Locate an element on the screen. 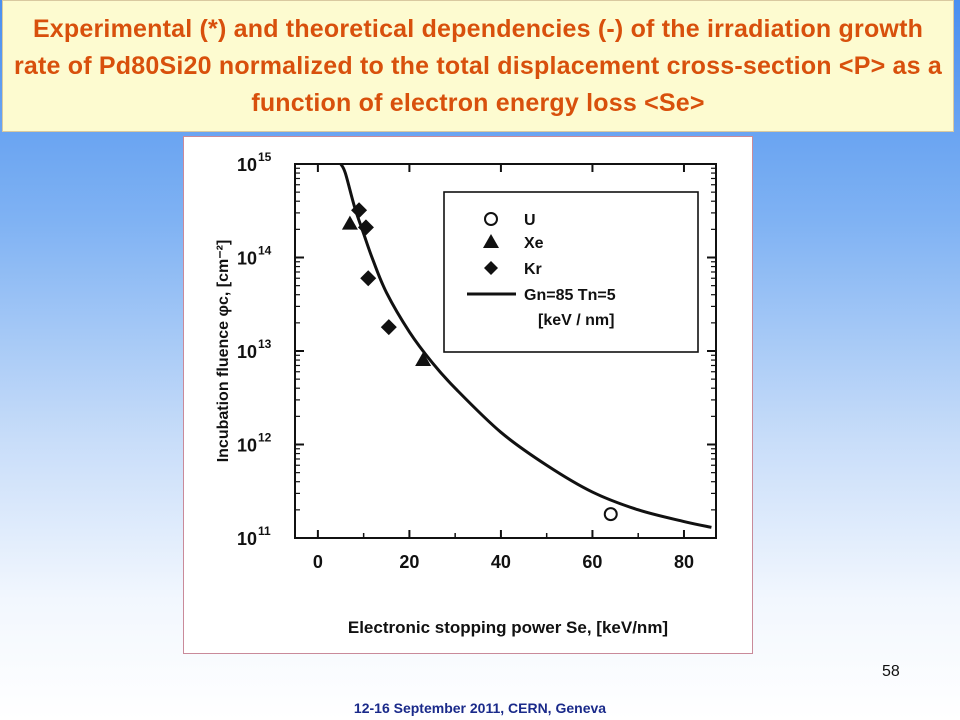  legend-marker-xe is located at coordinates (491, 241).